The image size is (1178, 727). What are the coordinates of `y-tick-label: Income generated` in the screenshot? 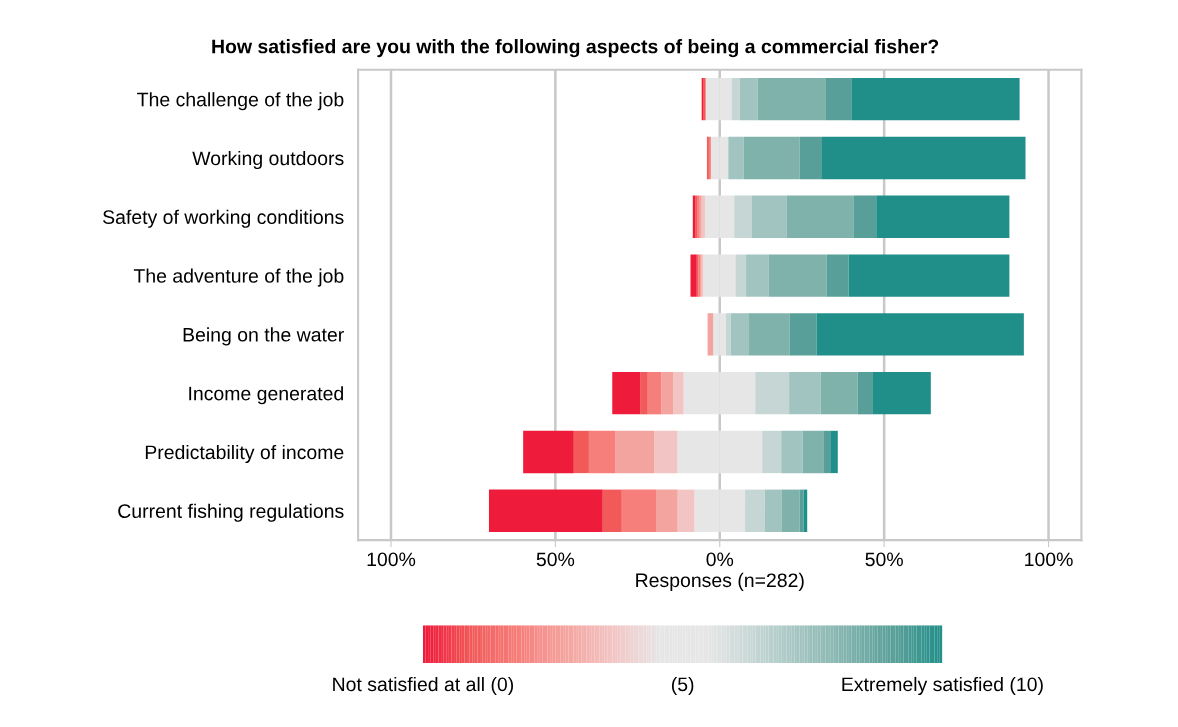 It's located at (266, 395).